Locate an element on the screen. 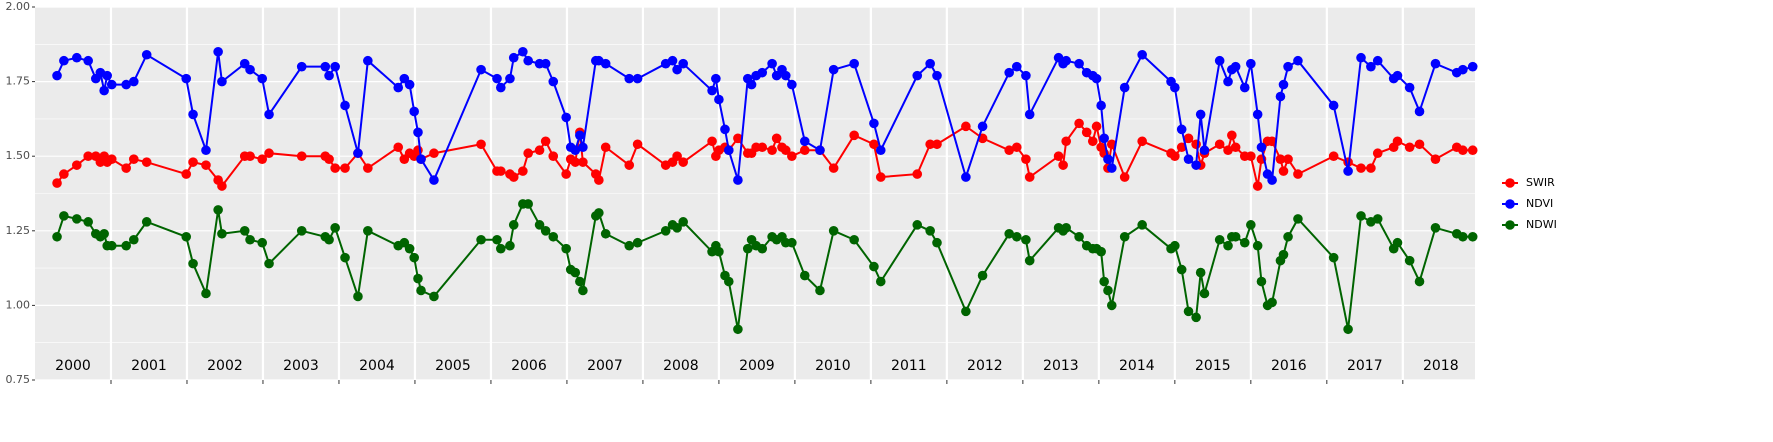 The width and height of the screenshot is (1773, 442). legend-label: SWIR is located at coordinates (1540, 182).